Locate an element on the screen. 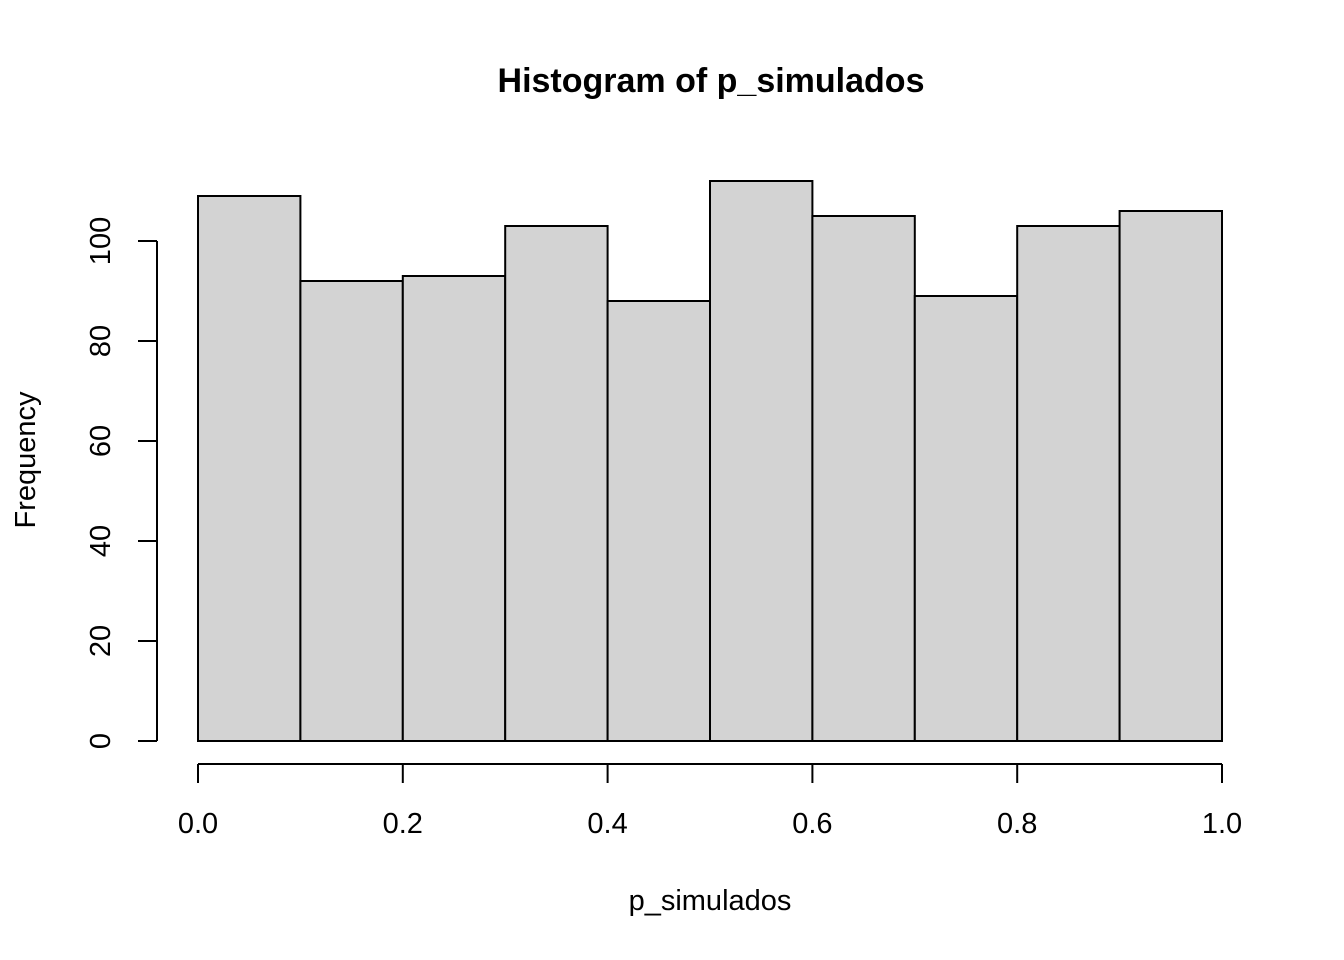  y-tick-label: 80 is located at coordinates (101, 341).